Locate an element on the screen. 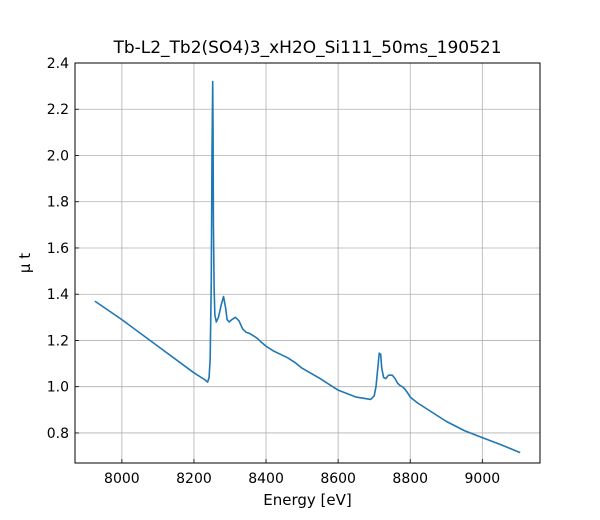  y-tick-label: 1.8 is located at coordinates (58, 203).